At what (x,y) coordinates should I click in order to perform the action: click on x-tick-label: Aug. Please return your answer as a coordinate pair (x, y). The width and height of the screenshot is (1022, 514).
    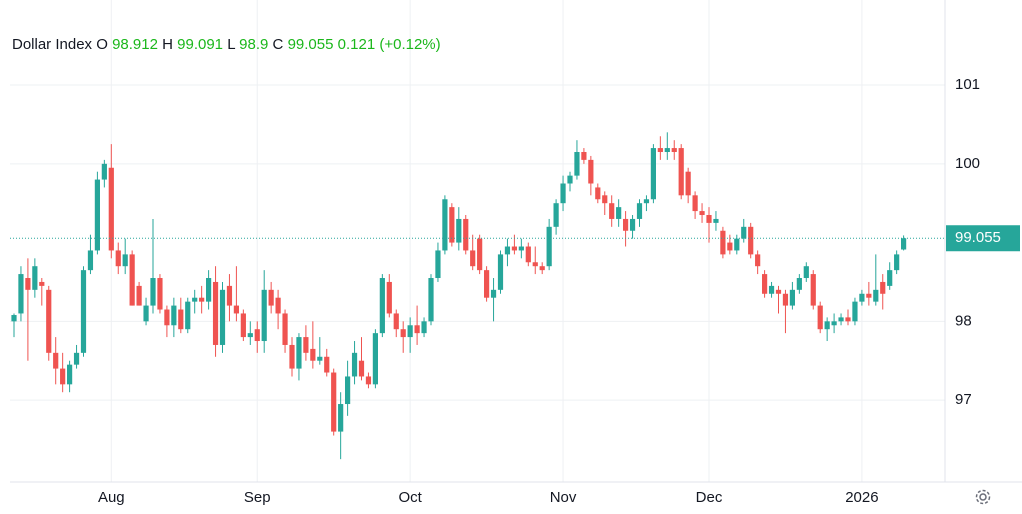
    Looking at the image, I should click on (111, 497).